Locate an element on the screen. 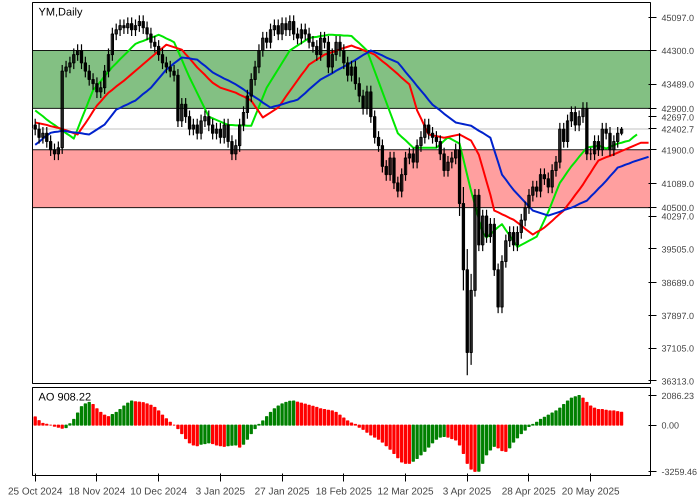  x-tick-label: 20 May 2025 is located at coordinates (591, 492).